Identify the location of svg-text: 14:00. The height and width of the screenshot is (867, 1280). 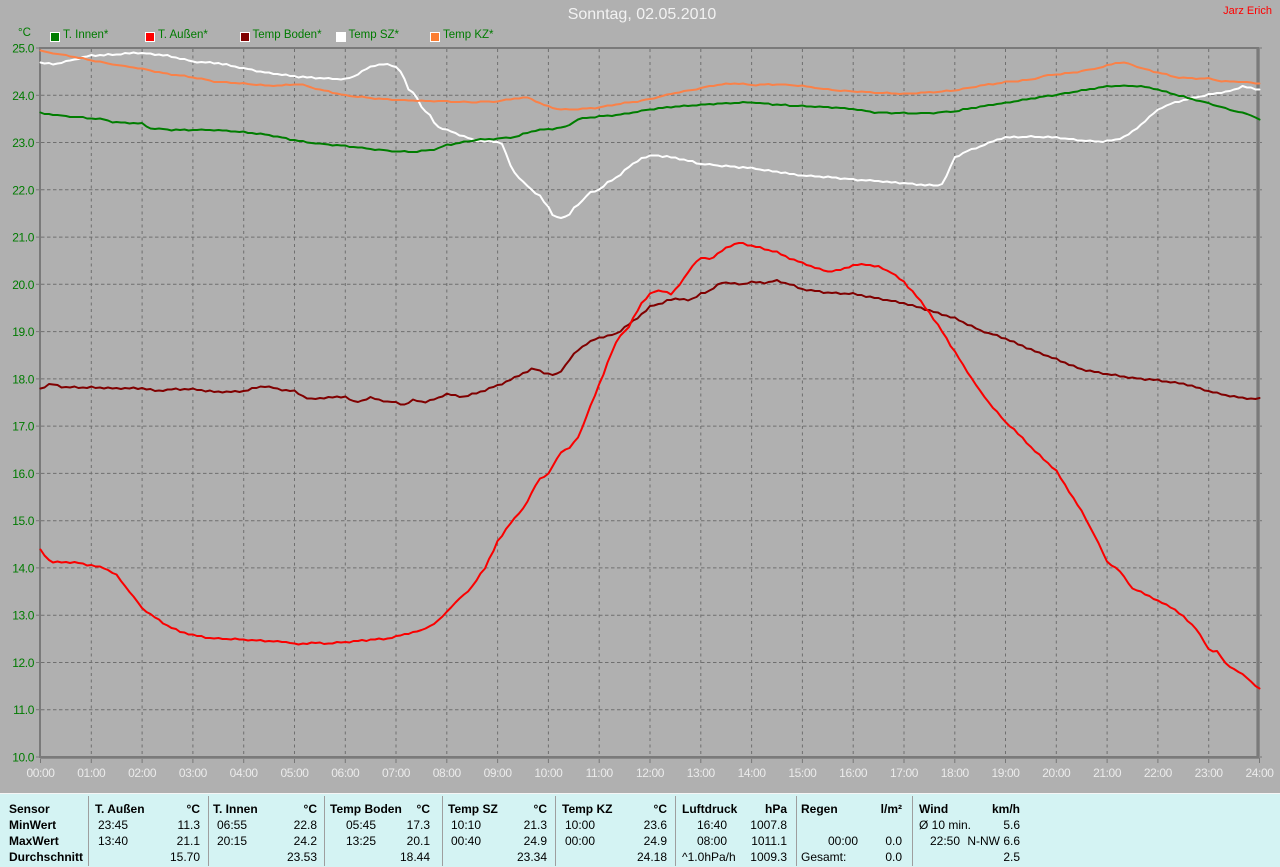
(752, 773).